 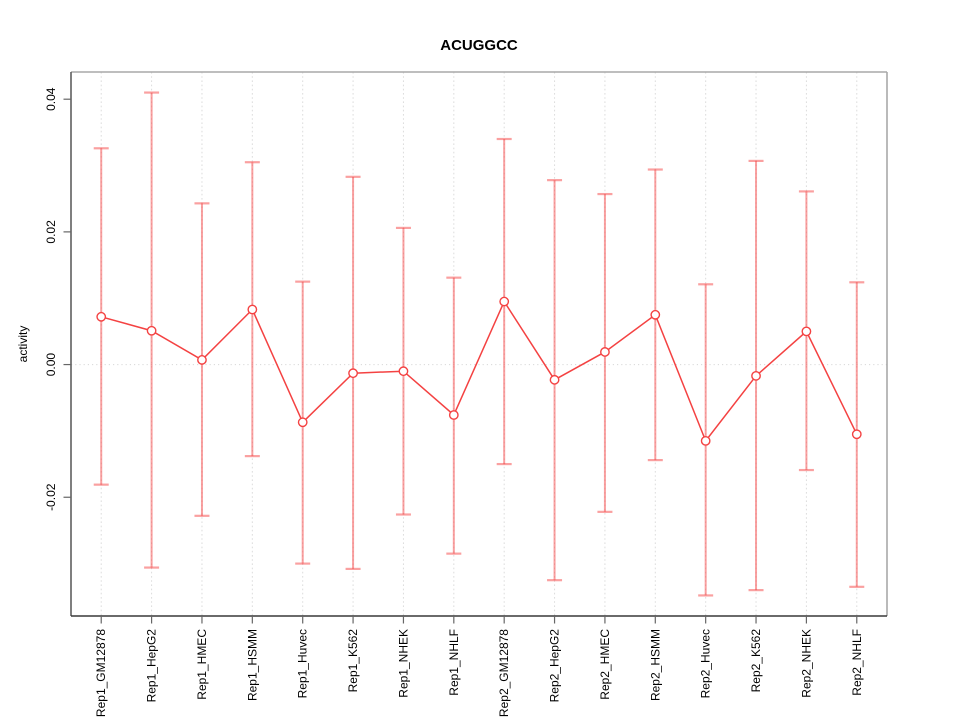 I want to click on y-axis-title: activity, so click(x=23, y=344).